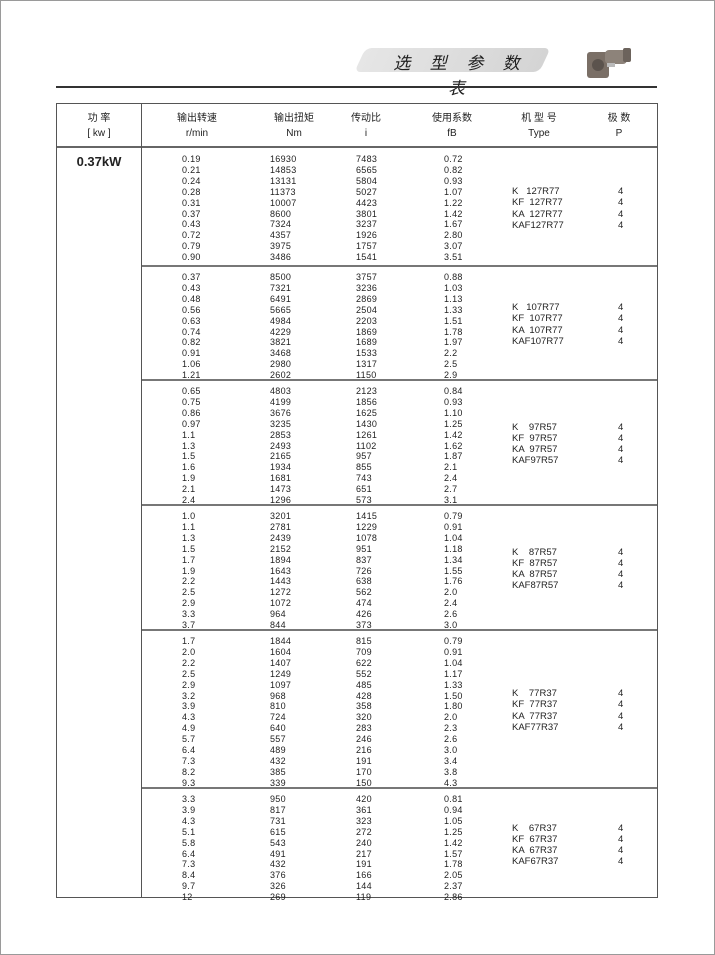  I want to click on type-label: KF 107R77, so click(537, 319).